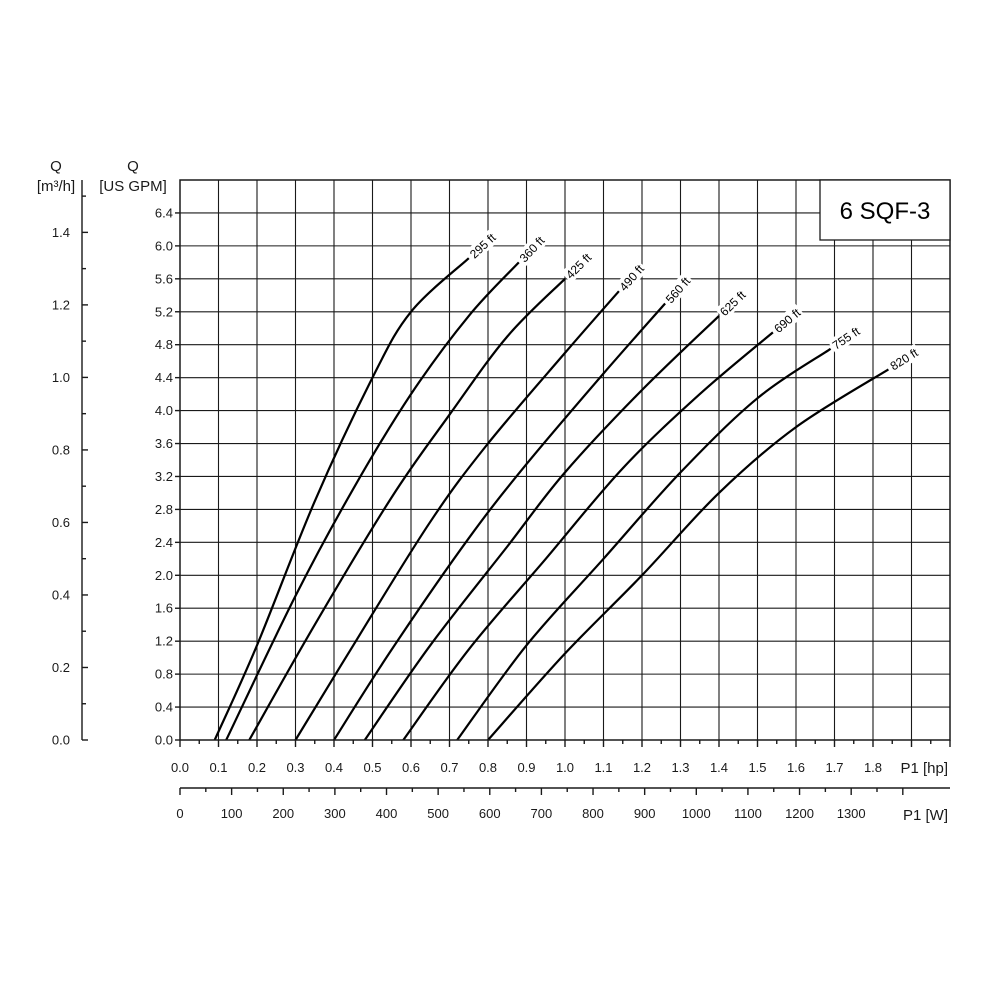  I want to click on watt-tick-label: 300, so click(335, 813).